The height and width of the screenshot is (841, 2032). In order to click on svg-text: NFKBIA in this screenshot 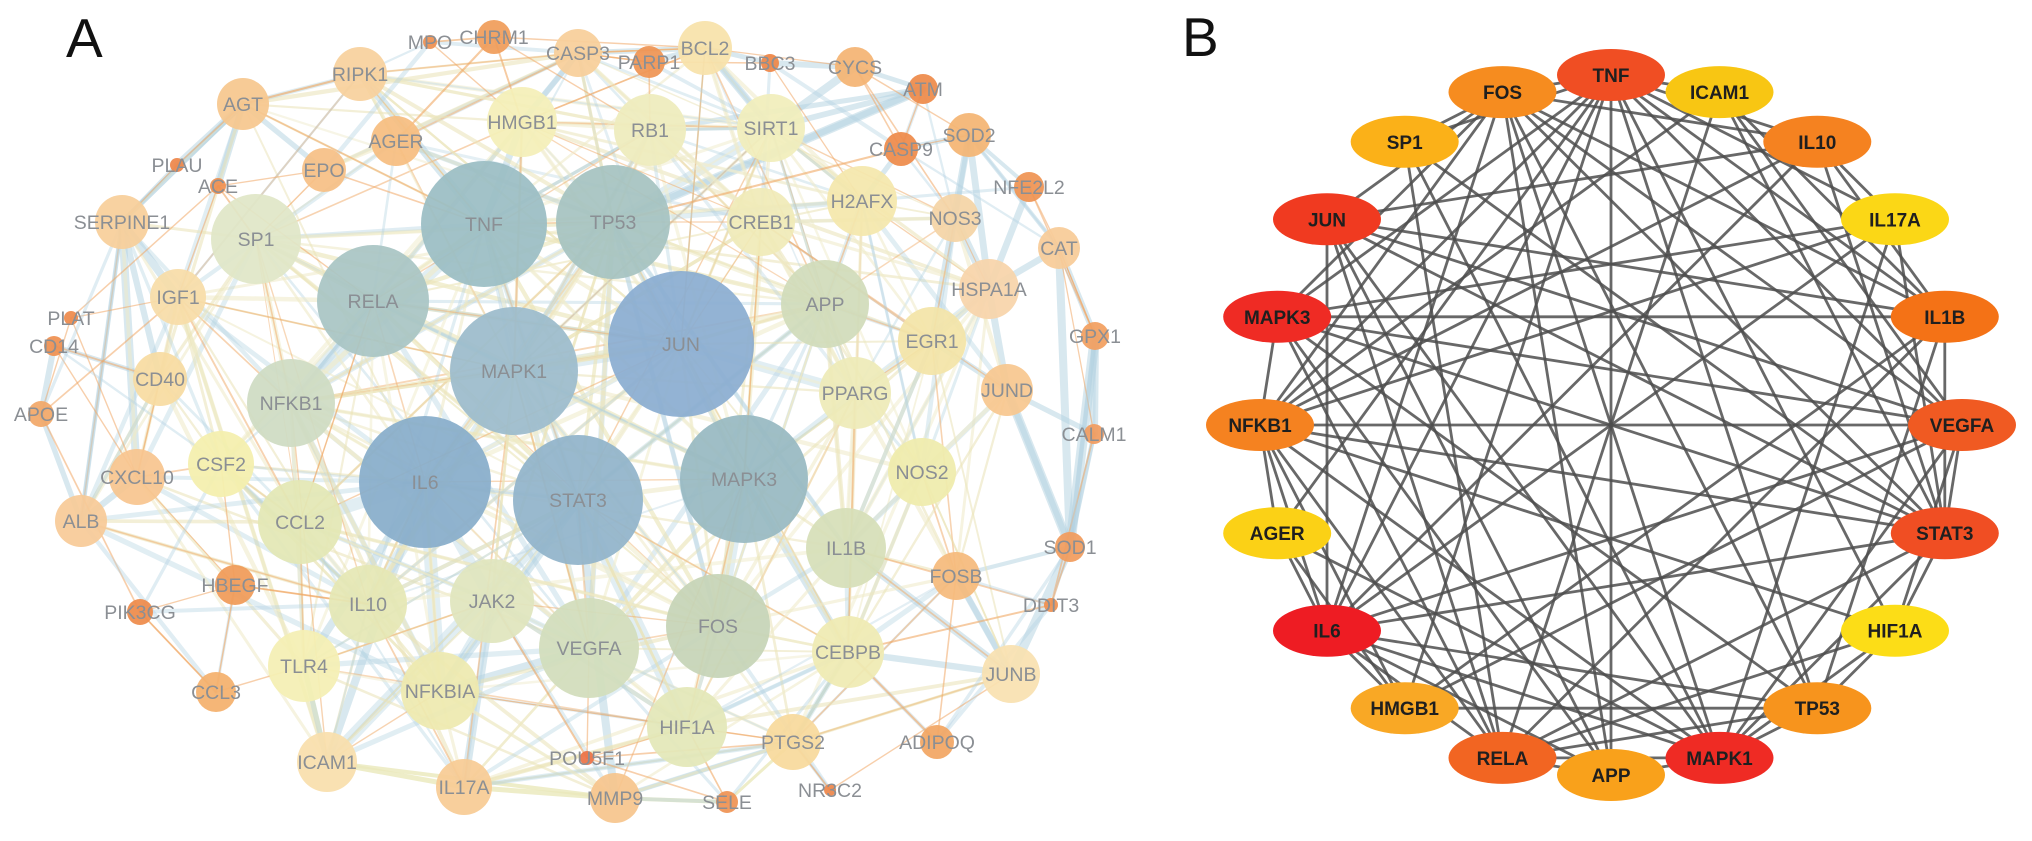, I will do `click(440, 692)`.